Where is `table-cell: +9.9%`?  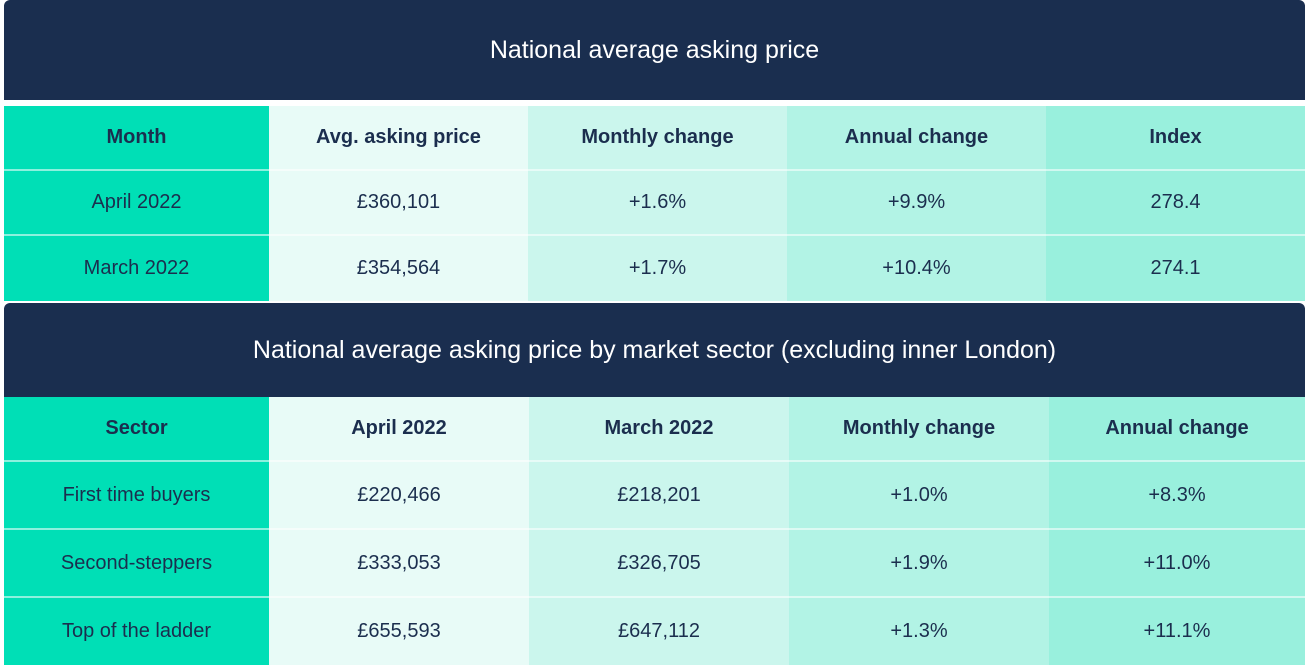 table-cell: +9.9% is located at coordinates (916, 203).